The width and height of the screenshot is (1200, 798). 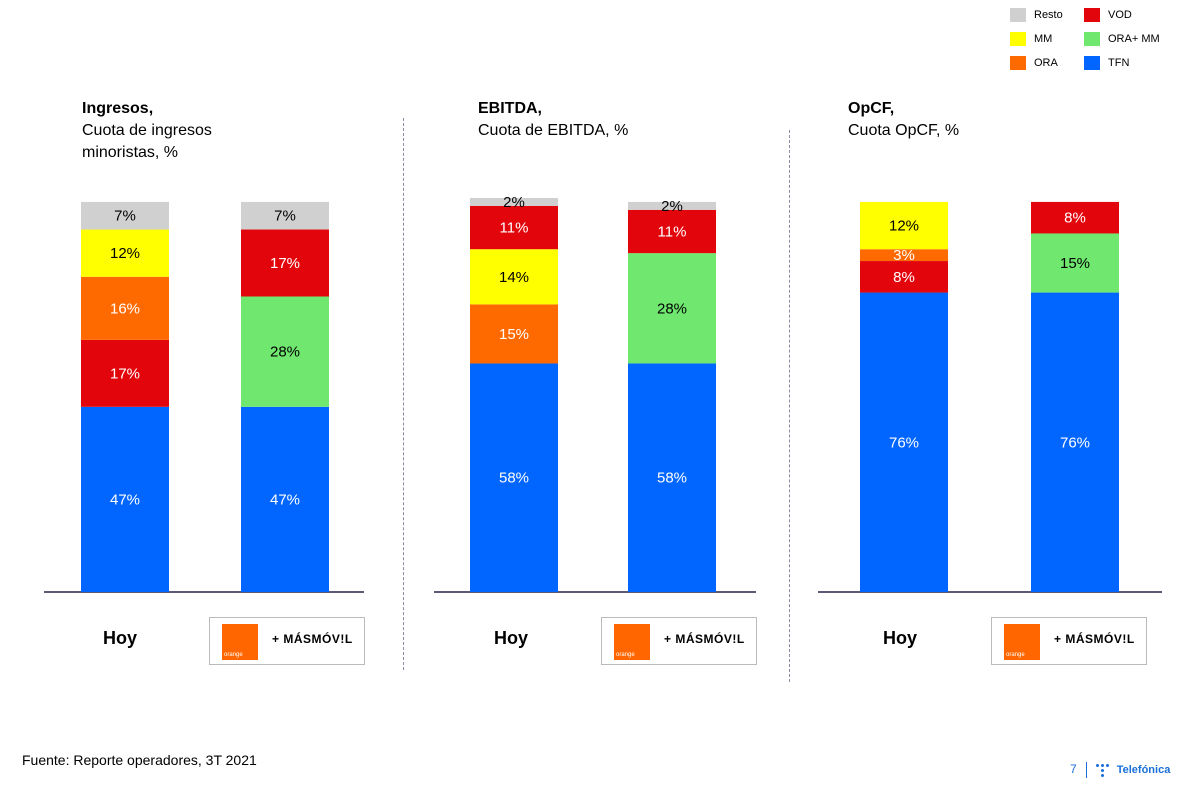 What do you see at coordinates (1018, 63) in the screenshot?
I see `legend-swatch-ora` at bounding box center [1018, 63].